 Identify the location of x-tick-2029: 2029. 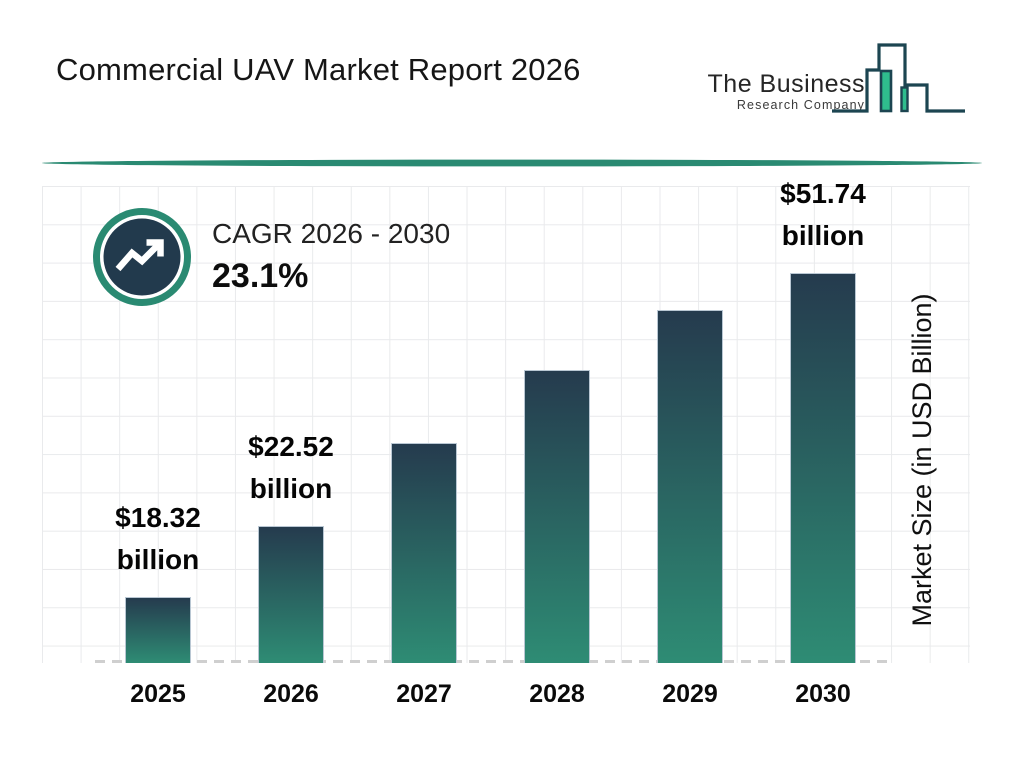
(690, 694).